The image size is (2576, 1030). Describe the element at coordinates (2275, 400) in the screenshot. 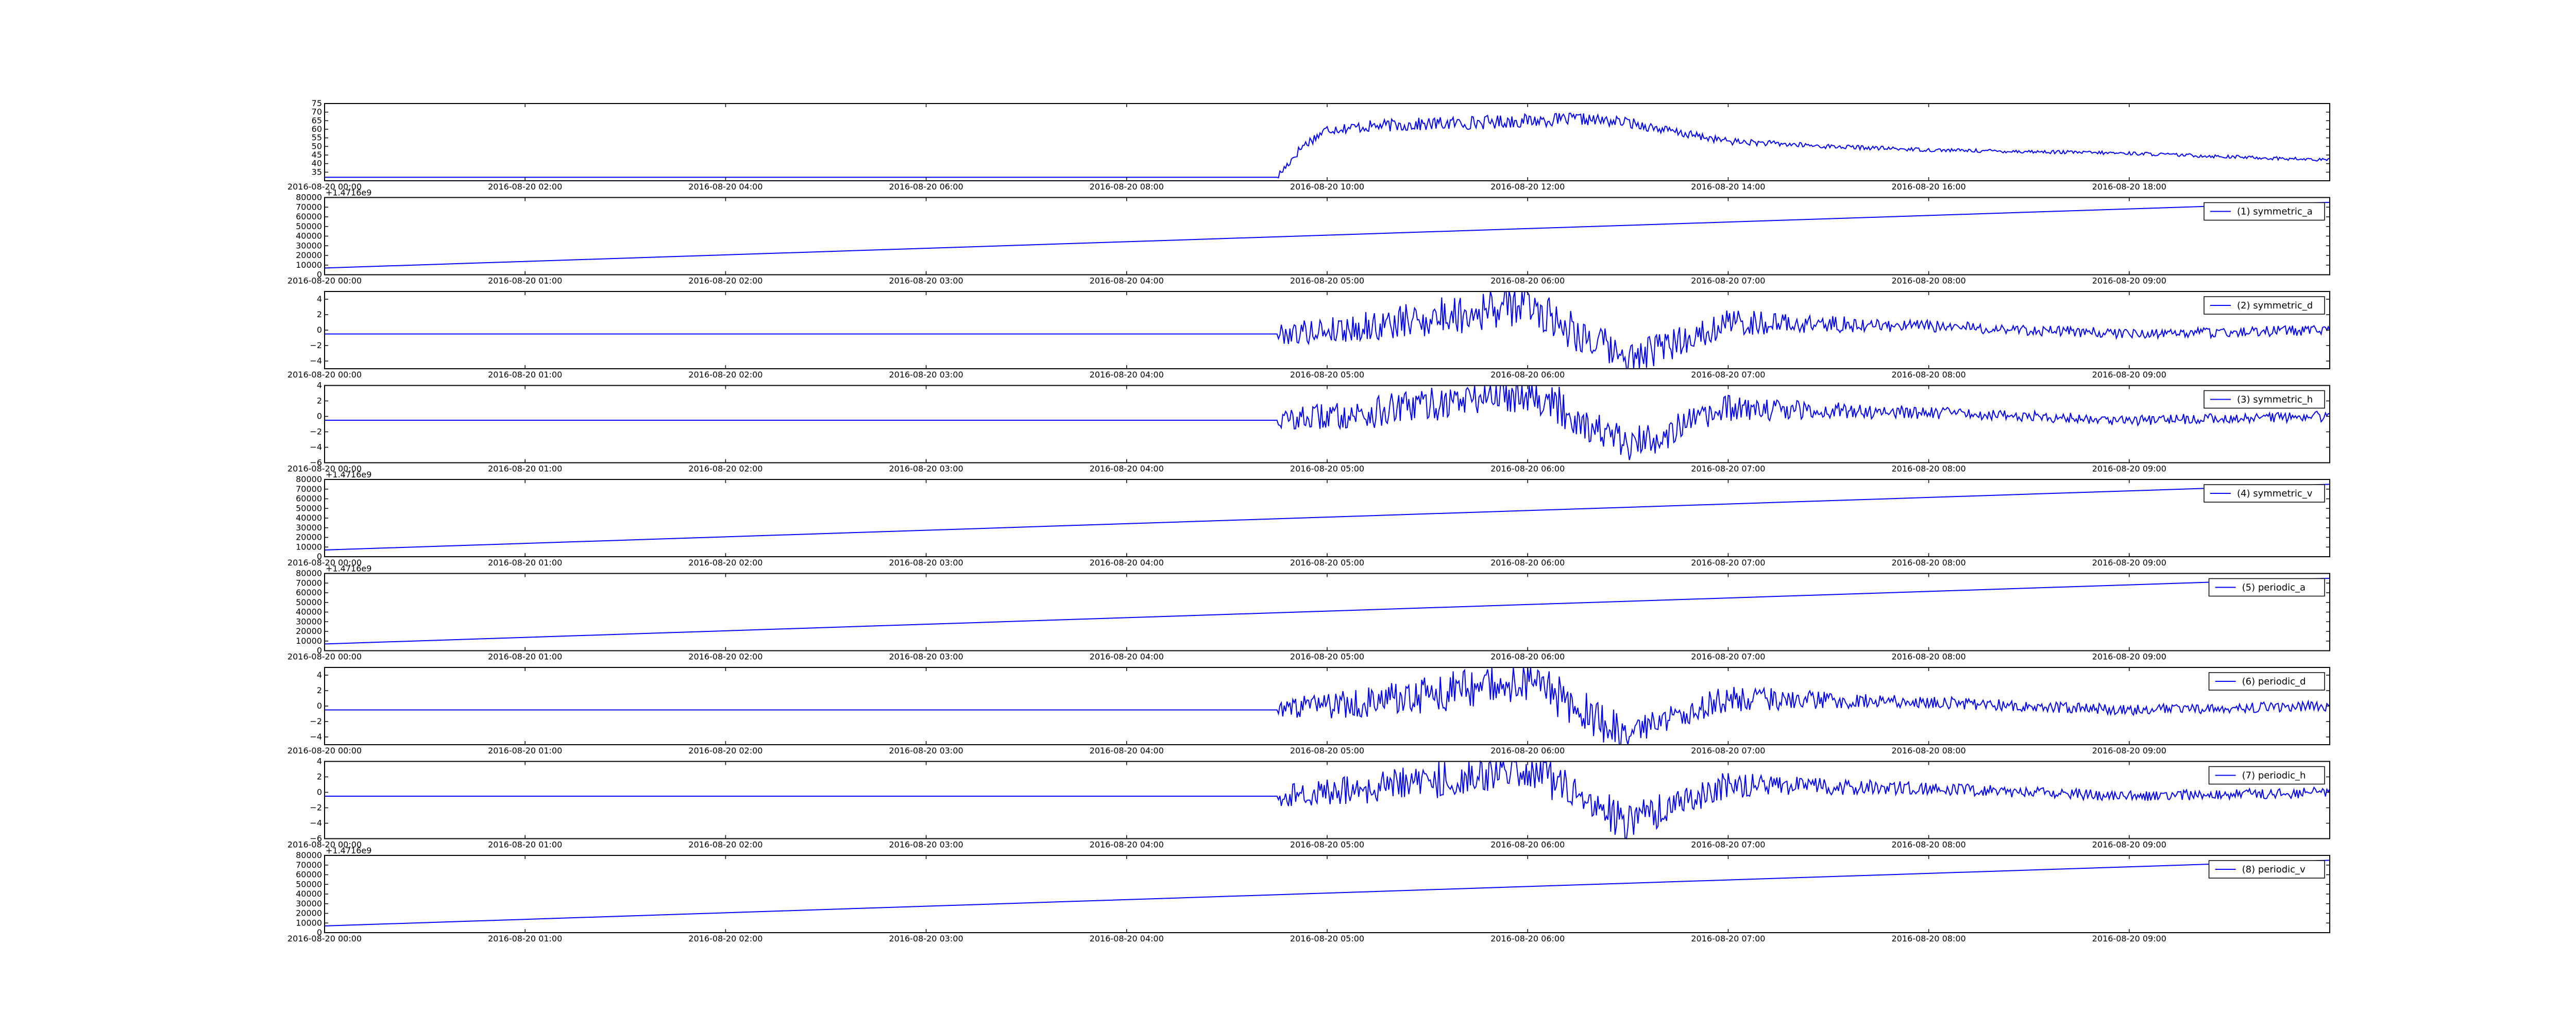

I see `legend-label: (3) symmetric_h` at that location.